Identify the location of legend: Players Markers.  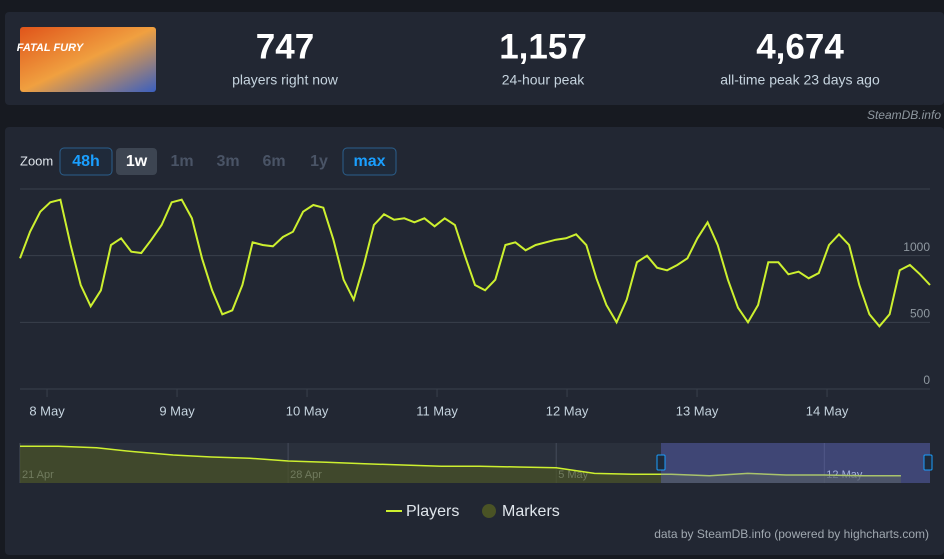
(473, 511).